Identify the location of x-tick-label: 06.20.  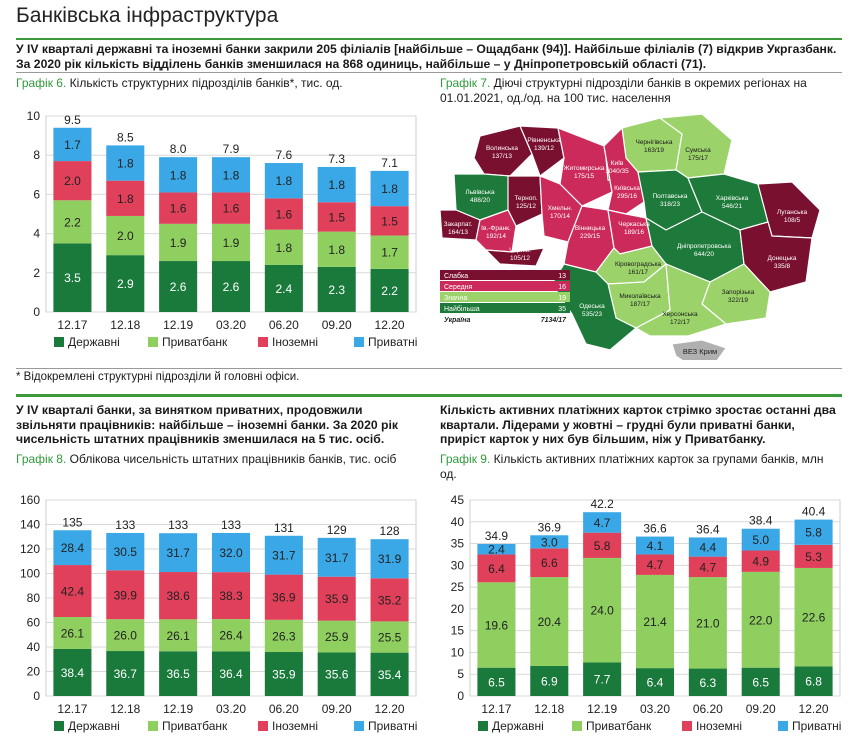
(284, 709).